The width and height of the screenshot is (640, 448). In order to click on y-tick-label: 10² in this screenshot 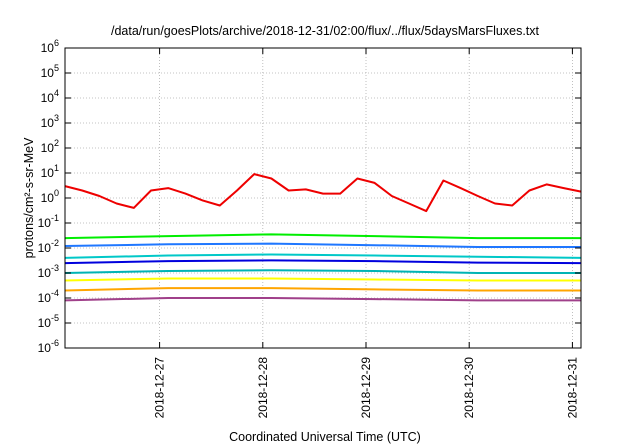, I will do `click(50, 146)`.